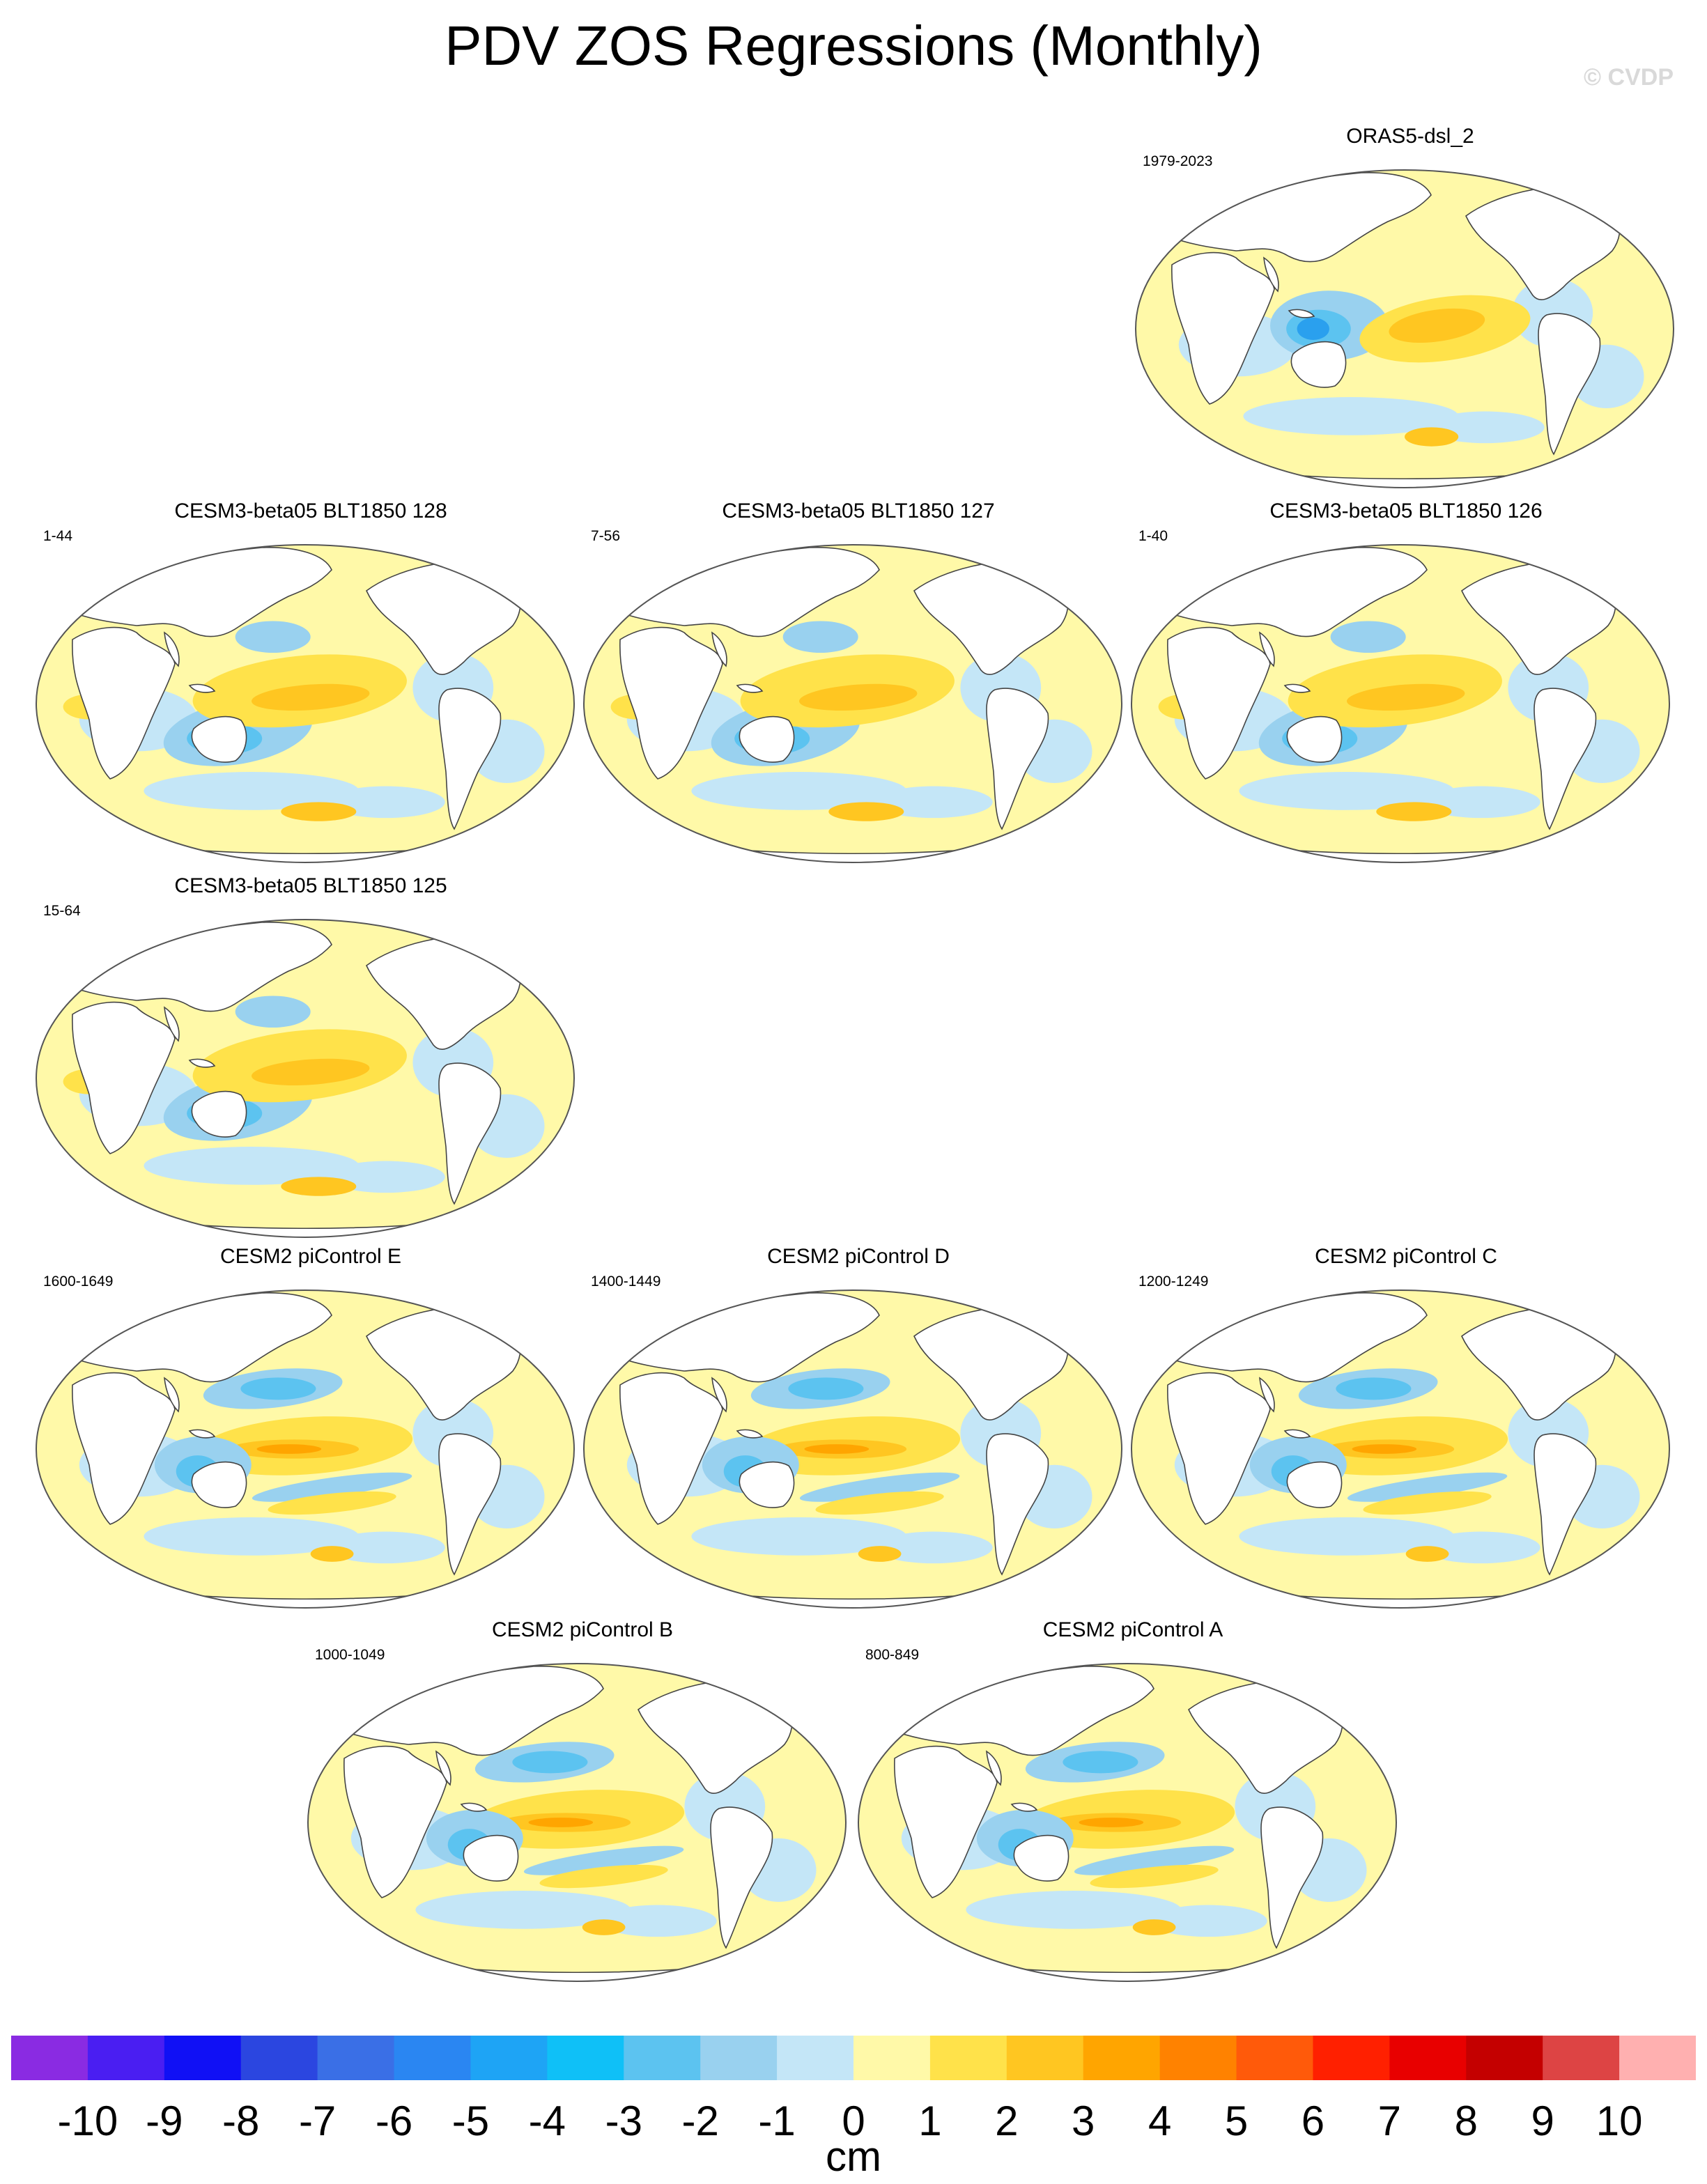 The width and height of the screenshot is (1707, 2184). I want to click on kuroshio-anomaly, so click(820, 637).